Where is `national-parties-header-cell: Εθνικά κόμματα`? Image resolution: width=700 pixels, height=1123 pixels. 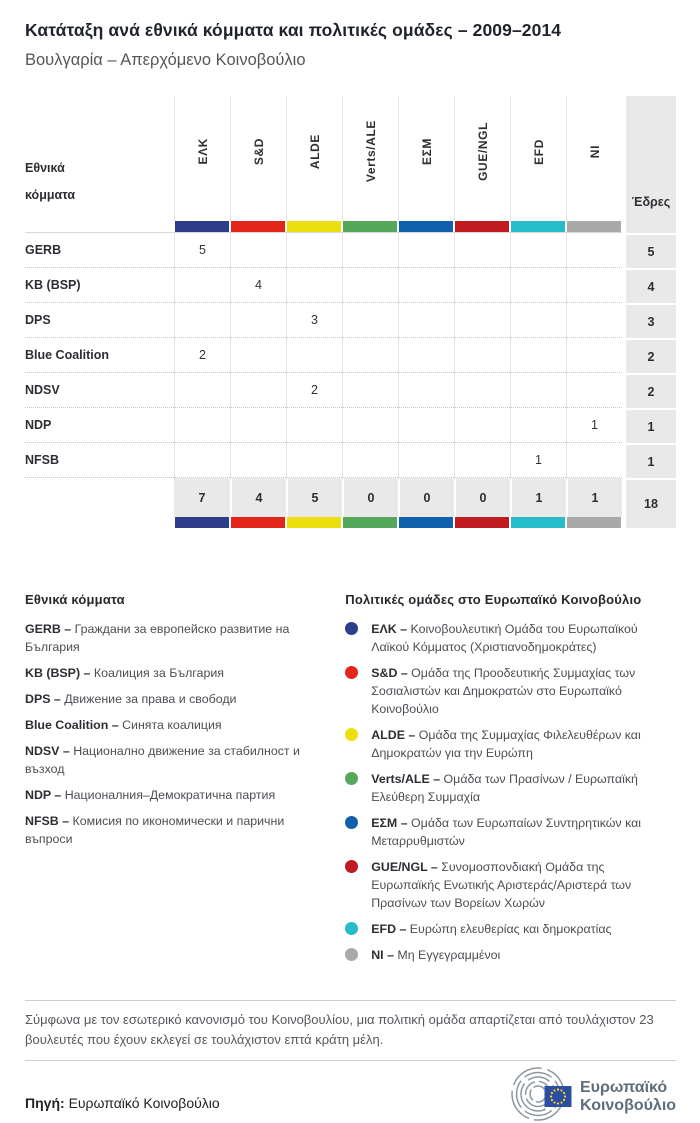 national-parties-header-cell: Εθνικά κόμματα is located at coordinates (99, 158).